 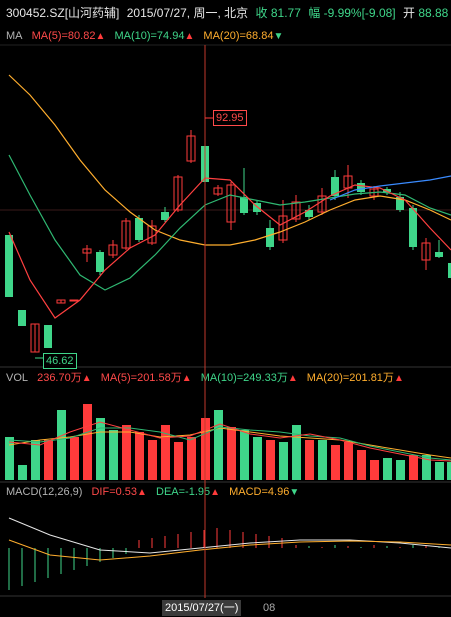 What do you see at coordinates (261, 13) in the screenshot?
I see `close-label: 收` at bounding box center [261, 13].